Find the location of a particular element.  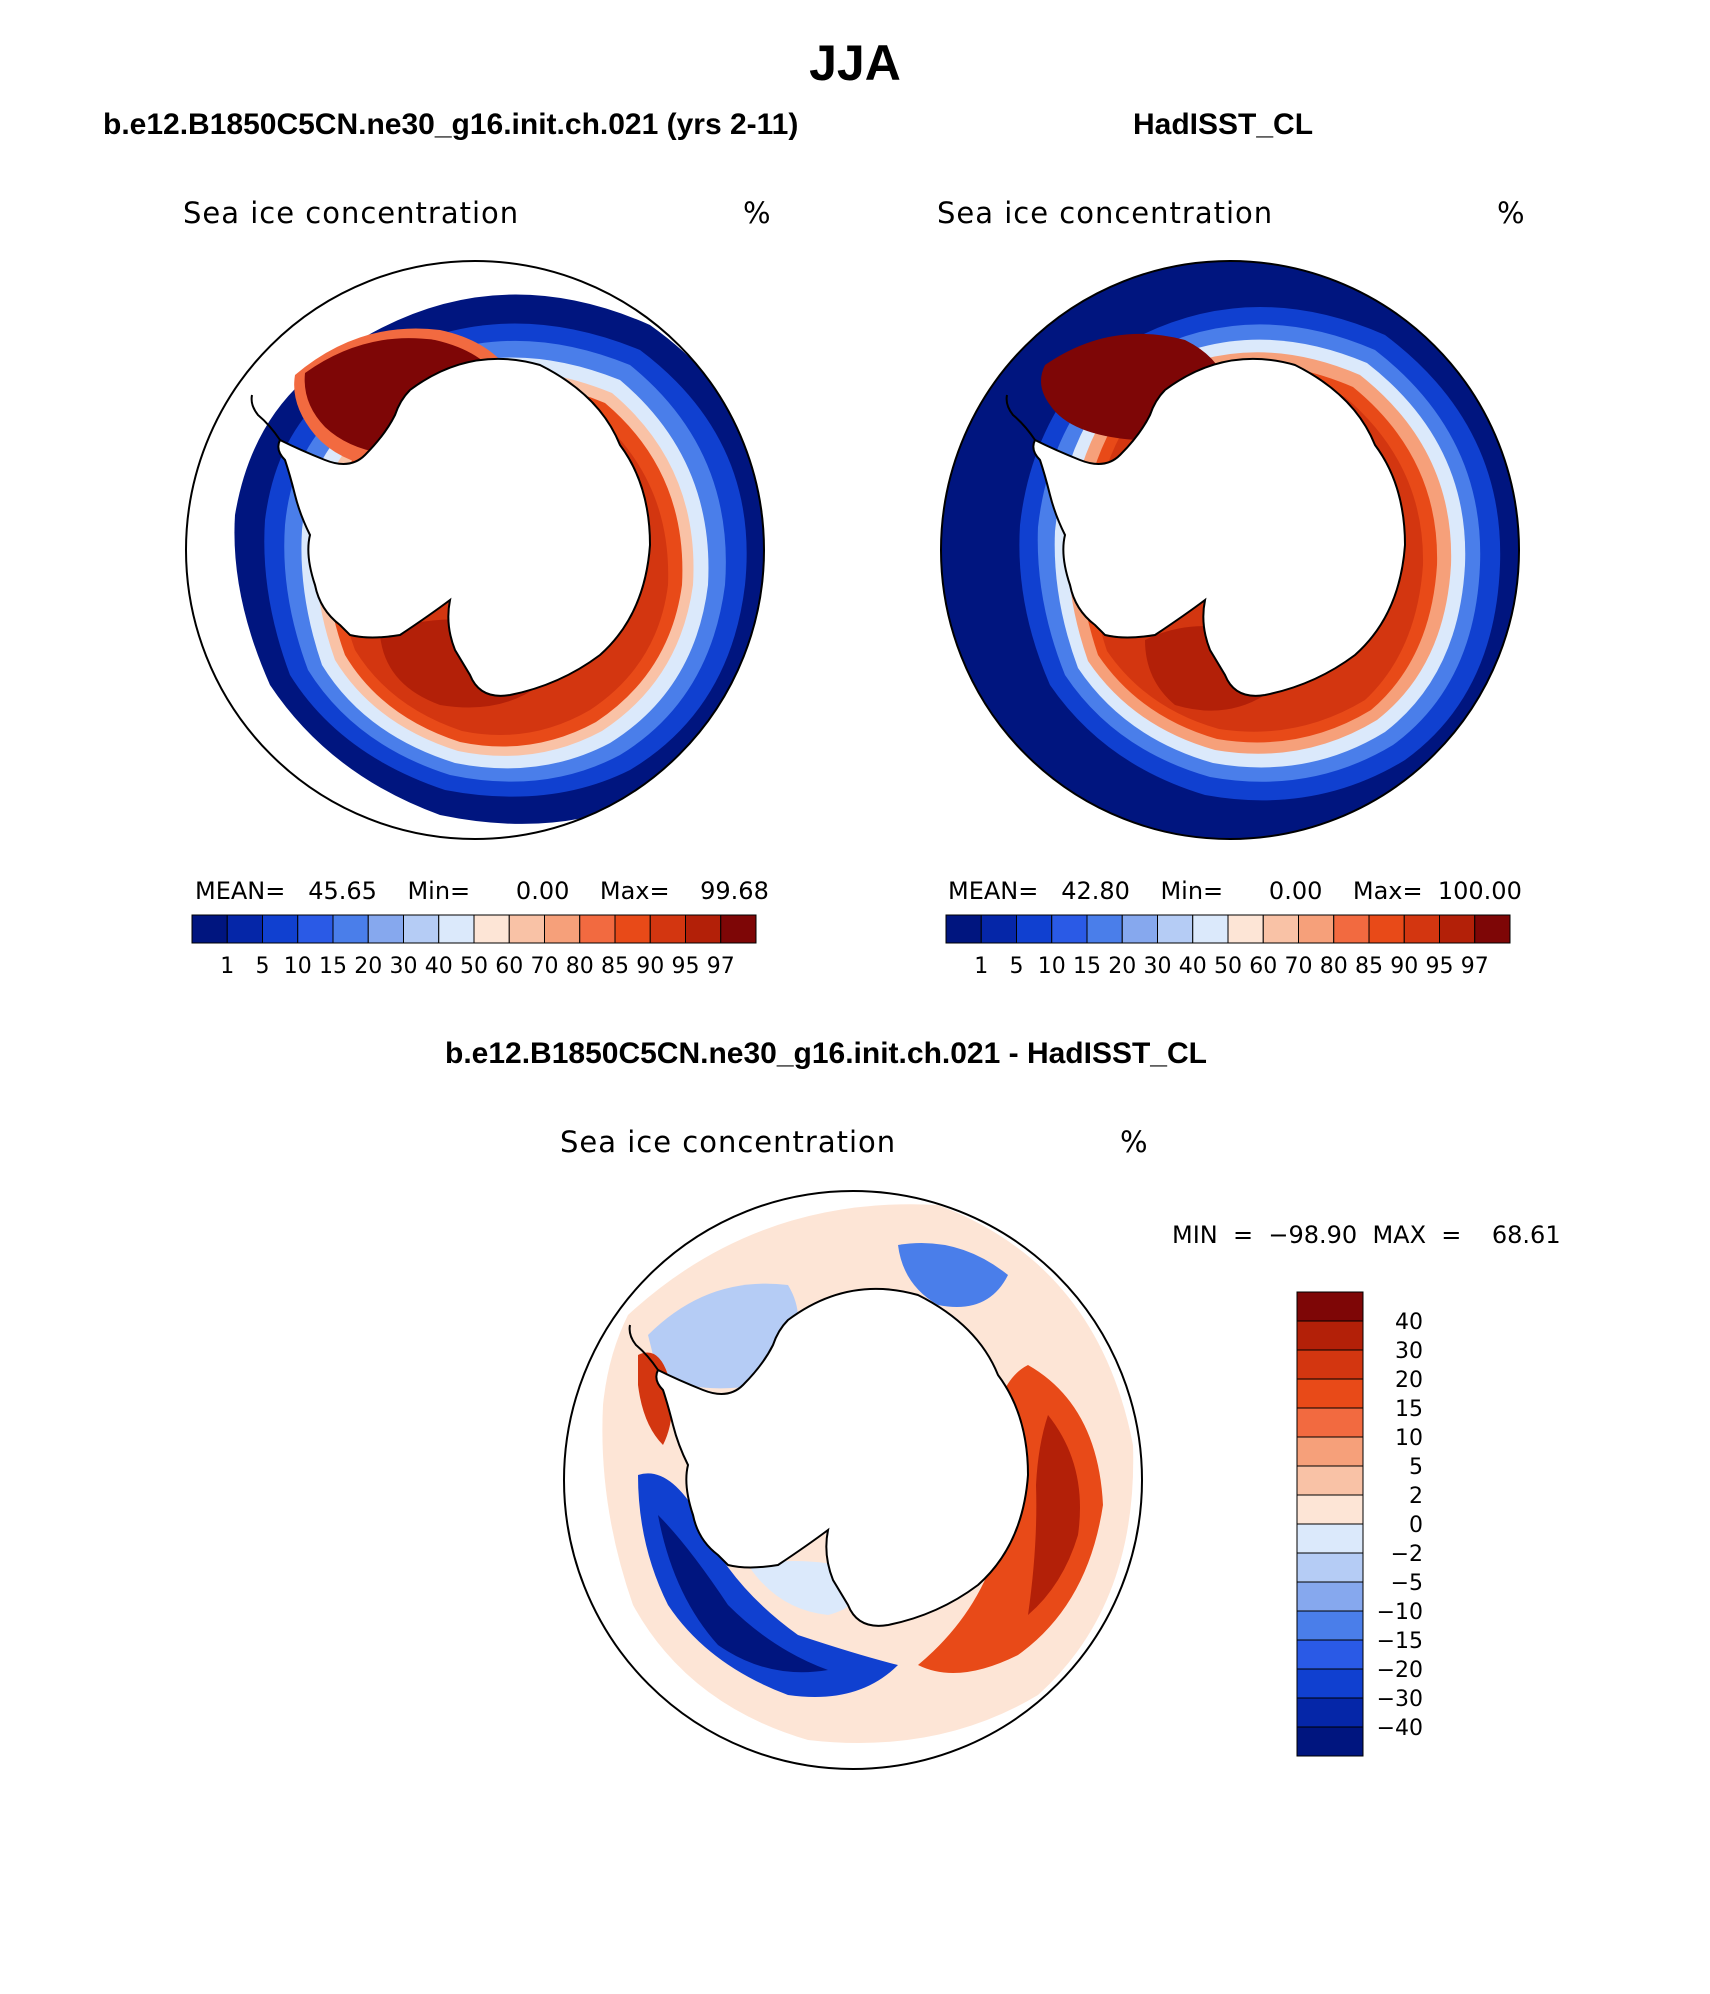

model-map-border is located at coordinates (475, 550).